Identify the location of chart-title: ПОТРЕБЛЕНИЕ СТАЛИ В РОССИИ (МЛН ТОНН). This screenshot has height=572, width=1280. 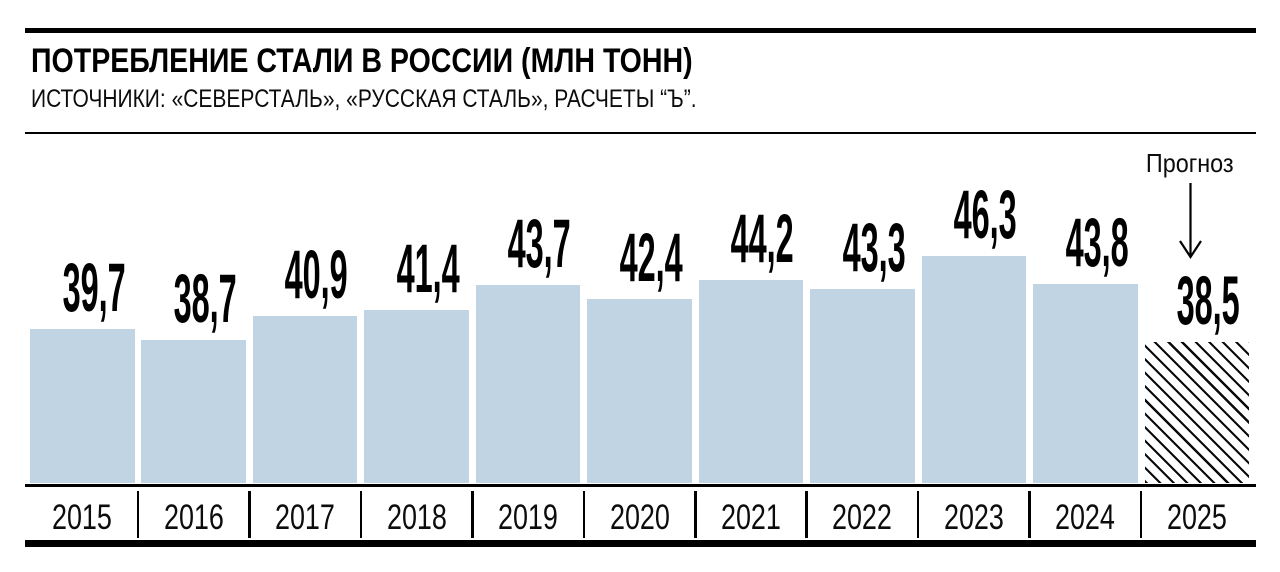
(425, 61).